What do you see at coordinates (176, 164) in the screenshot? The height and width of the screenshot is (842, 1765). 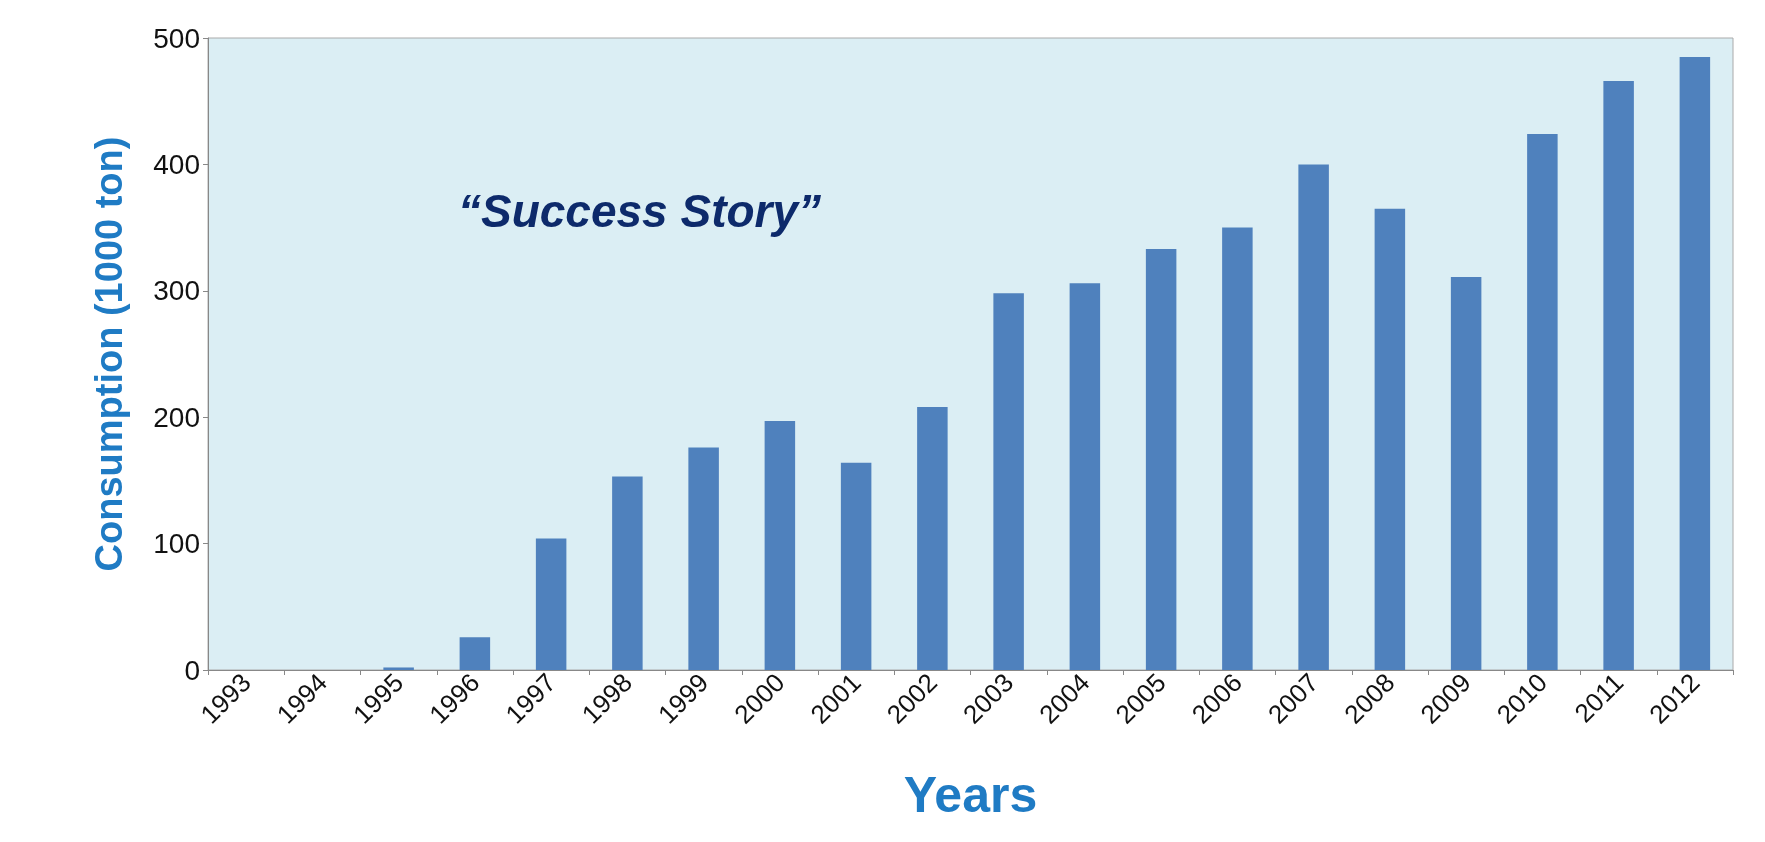 I see `y-tick-label: 400` at bounding box center [176, 164].